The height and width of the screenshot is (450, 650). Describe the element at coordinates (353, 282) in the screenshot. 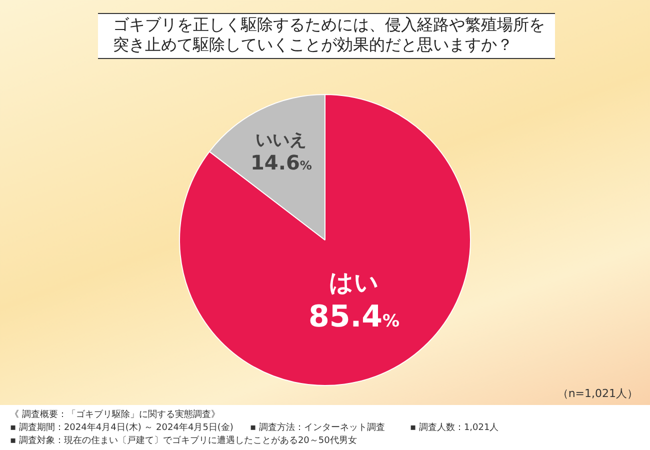

I see `slice-label: はい` at that location.